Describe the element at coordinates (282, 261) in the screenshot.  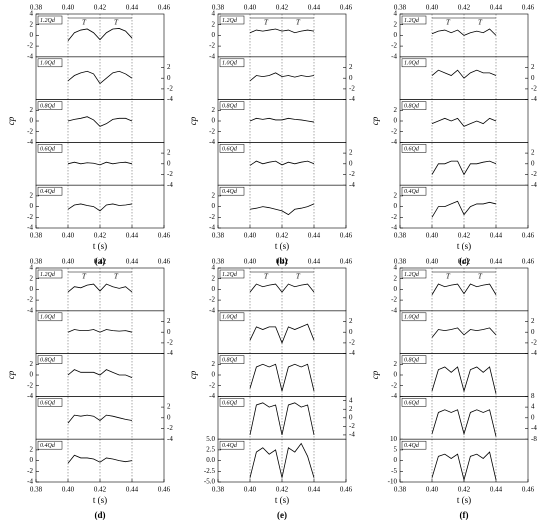
I see `panel-label: (b)` at that location.